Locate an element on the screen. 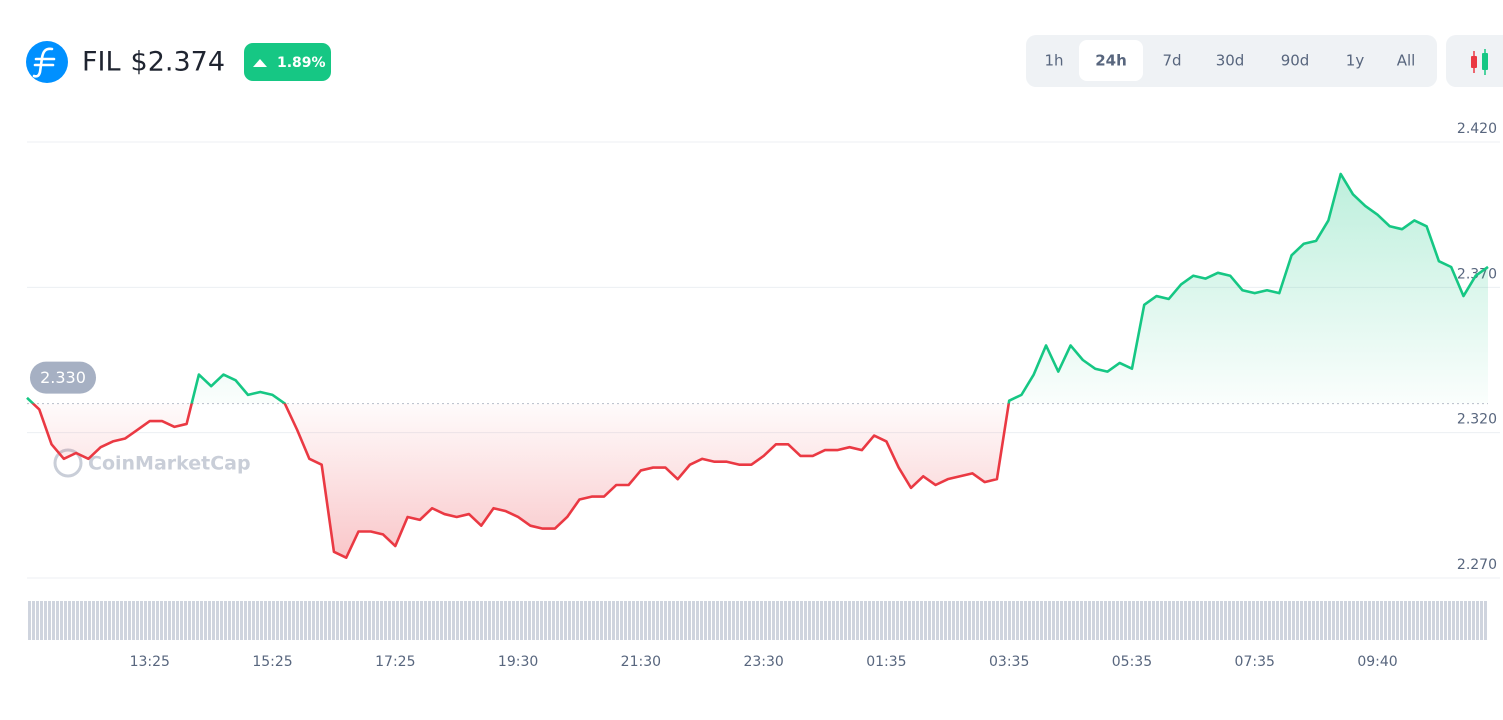 This screenshot has width=1503, height=720. y-tick-label: 2.270 is located at coordinates (1477, 565).